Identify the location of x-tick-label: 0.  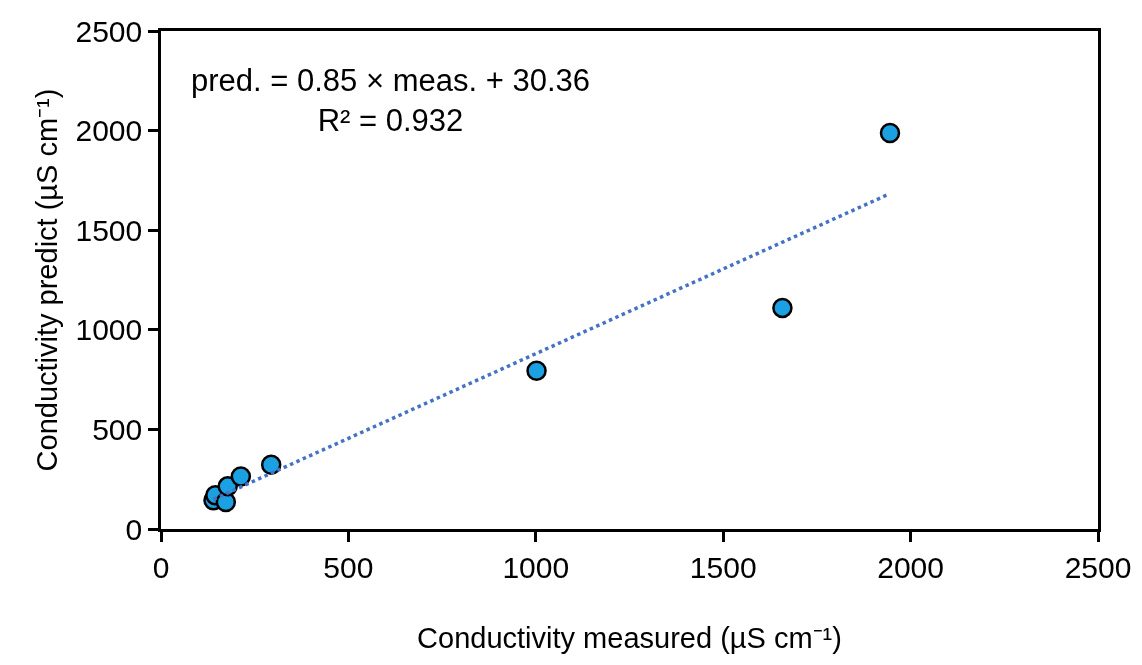
(161, 567).